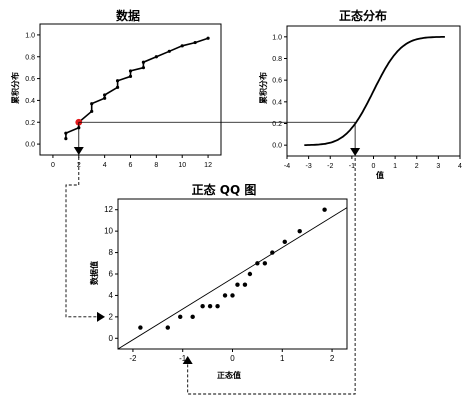 The image size is (476, 402). What do you see at coordinates (309, 166) in the screenshot?
I see `normal-x-tick-label: -3` at bounding box center [309, 166].